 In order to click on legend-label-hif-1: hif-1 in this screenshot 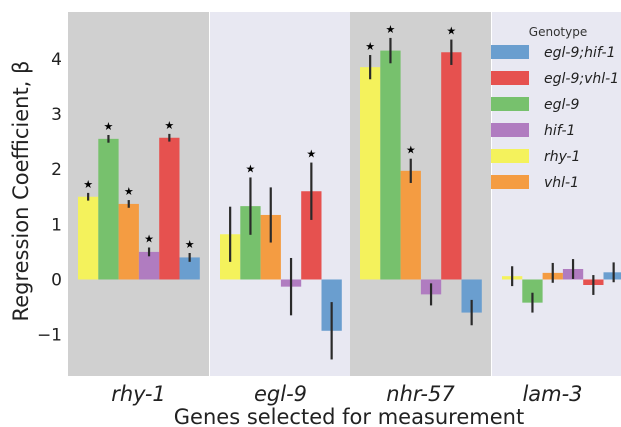, I will do `click(559, 131)`.